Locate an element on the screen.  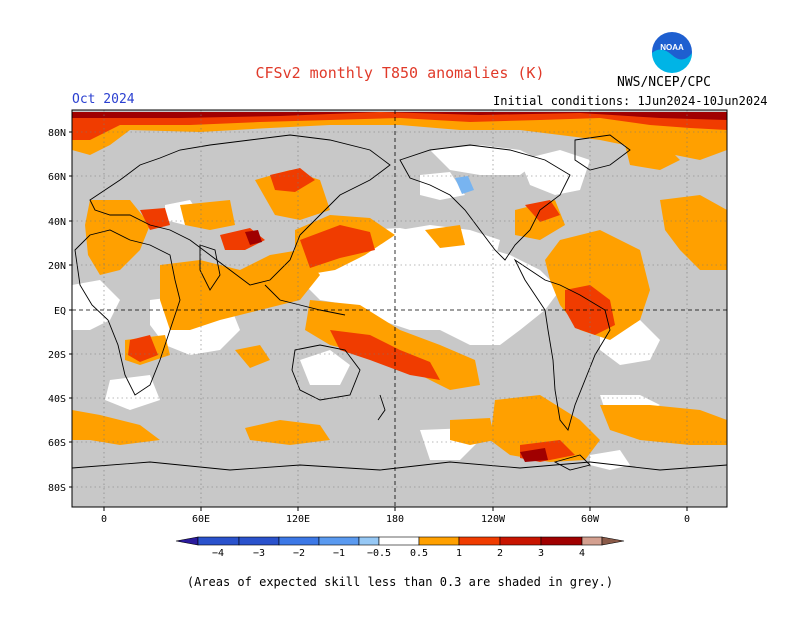
colorbar-label: 4 is located at coordinates (582, 553).